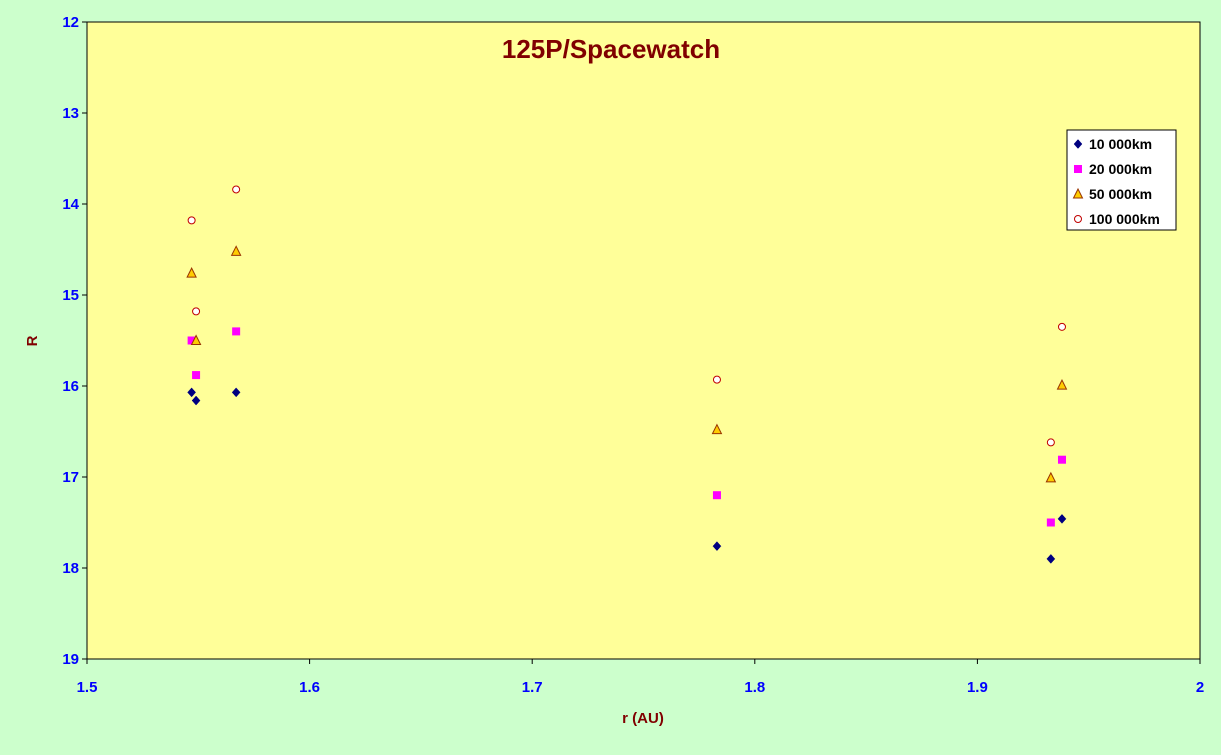 This screenshot has height=755, width=1221. What do you see at coordinates (70, 22) in the screenshot?
I see `y-tick-label: 12` at bounding box center [70, 22].